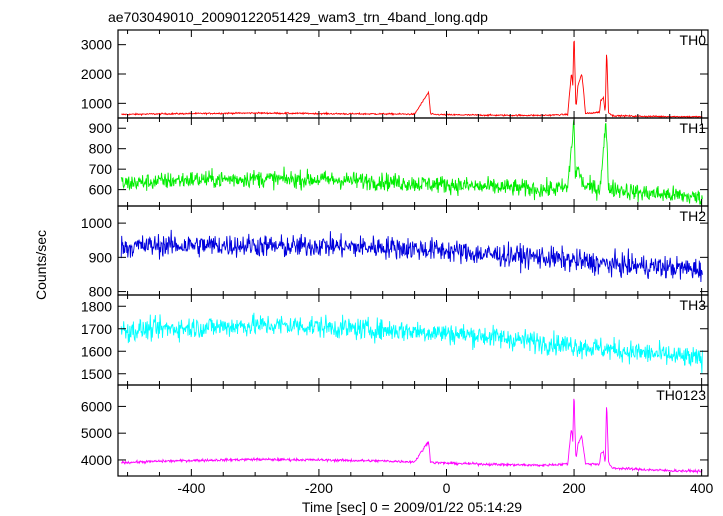 This screenshot has height=516, width=723. What do you see at coordinates (411, 343) in the screenshot?
I see `series-line-th3` at bounding box center [411, 343].